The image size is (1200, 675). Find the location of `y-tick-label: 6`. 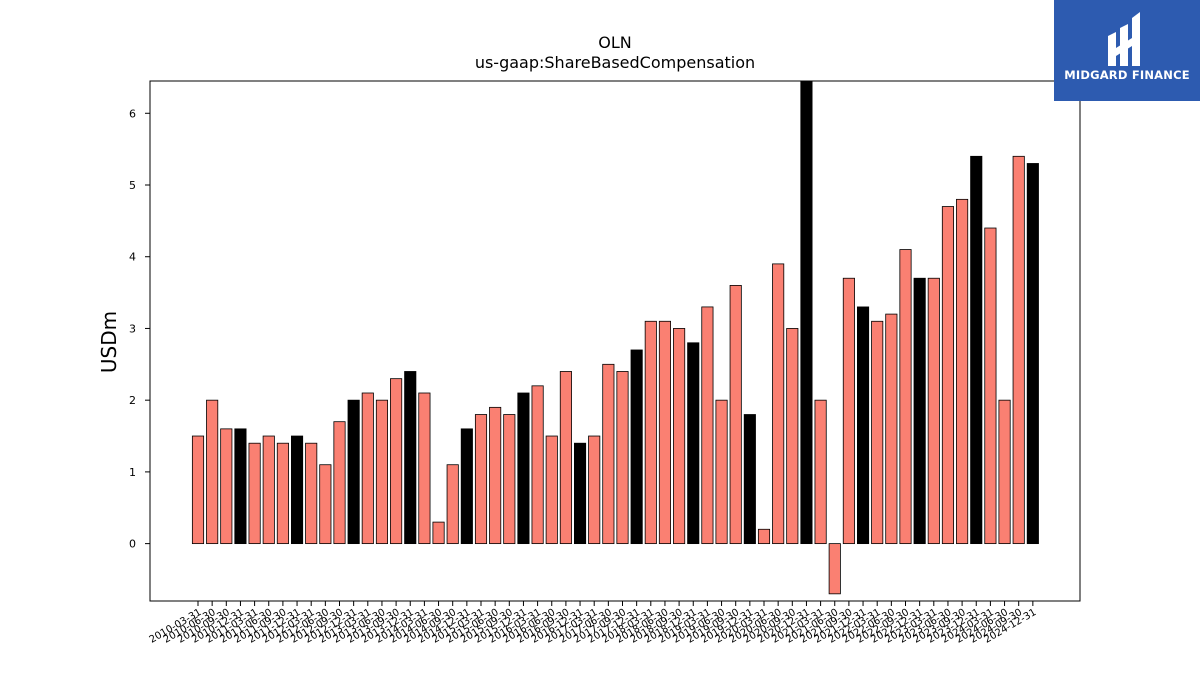

y-tick-label: 6 is located at coordinates (132, 113).